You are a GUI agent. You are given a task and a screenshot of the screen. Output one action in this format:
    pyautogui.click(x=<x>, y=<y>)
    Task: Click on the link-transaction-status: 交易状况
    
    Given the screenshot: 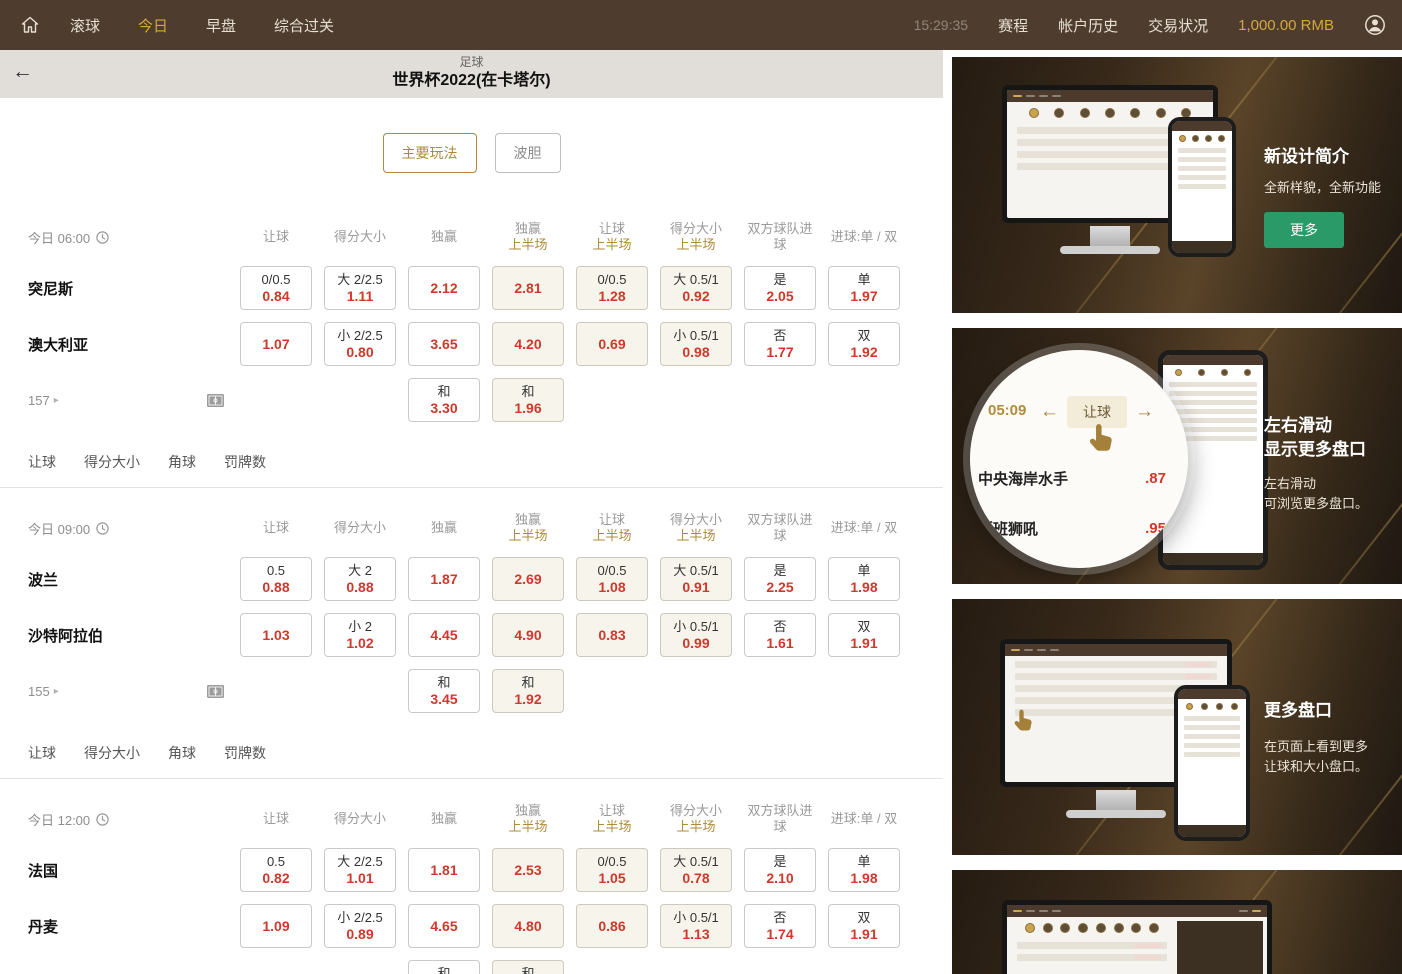 What is the action you would take?
    pyautogui.click(x=1178, y=26)
    